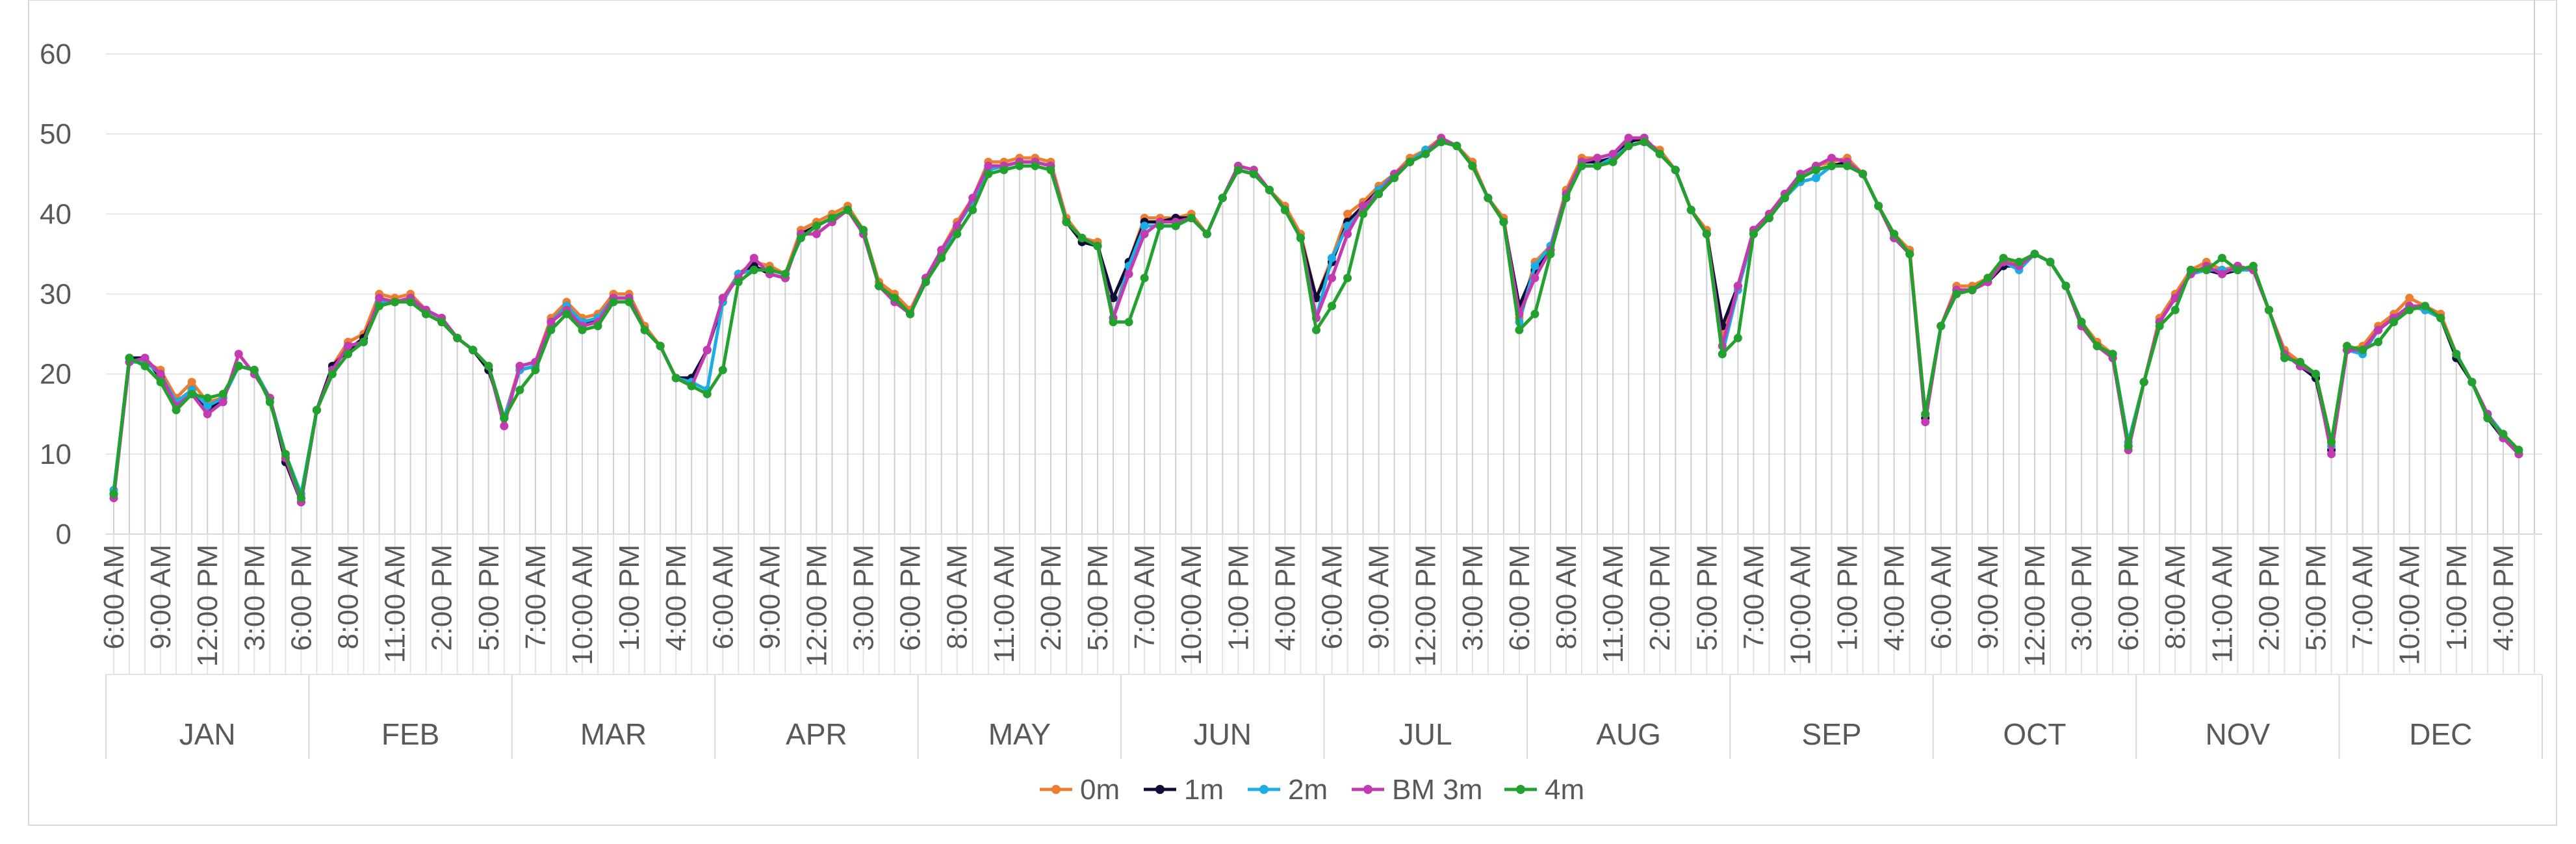 This screenshot has height=844, width=2576. I want to click on legend-label: BM 3m, so click(1437, 790).